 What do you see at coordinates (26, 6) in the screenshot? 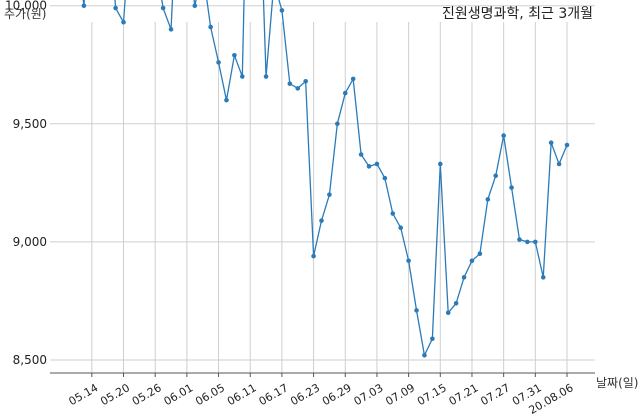
I see `y-tick-label: 10,000` at bounding box center [26, 6].